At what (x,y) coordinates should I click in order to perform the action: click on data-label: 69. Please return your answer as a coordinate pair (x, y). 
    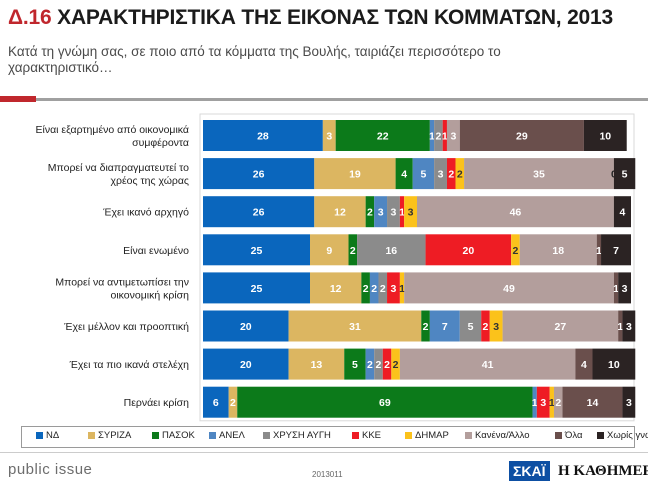
    Looking at the image, I should click on (385, 403).